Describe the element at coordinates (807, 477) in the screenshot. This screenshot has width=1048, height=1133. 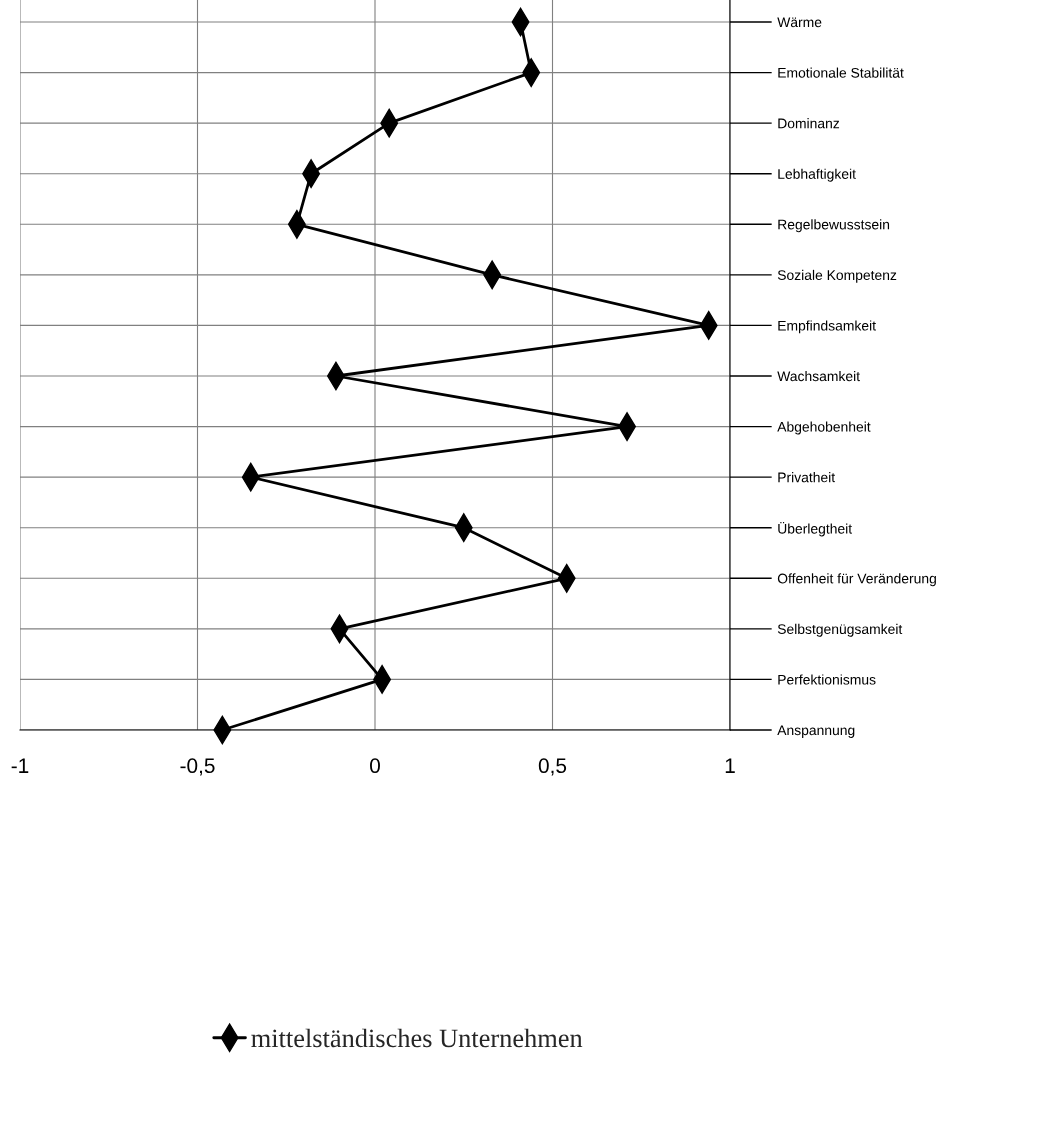
I see `y-tick-label: Privatheit` at that location.